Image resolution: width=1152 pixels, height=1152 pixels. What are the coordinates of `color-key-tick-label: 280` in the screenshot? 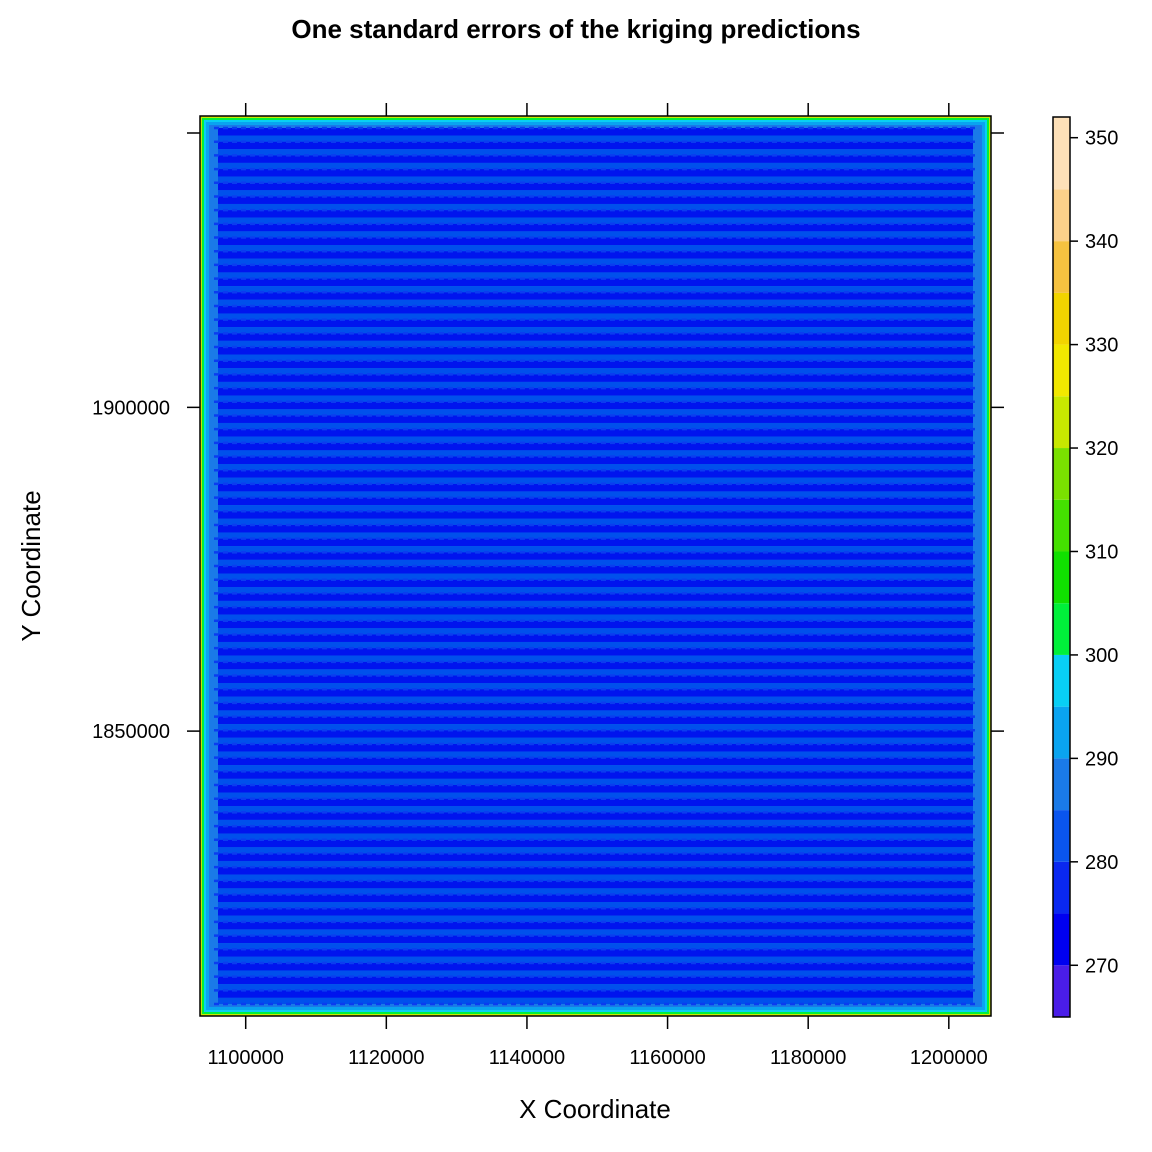 It's located at (1101, 863).